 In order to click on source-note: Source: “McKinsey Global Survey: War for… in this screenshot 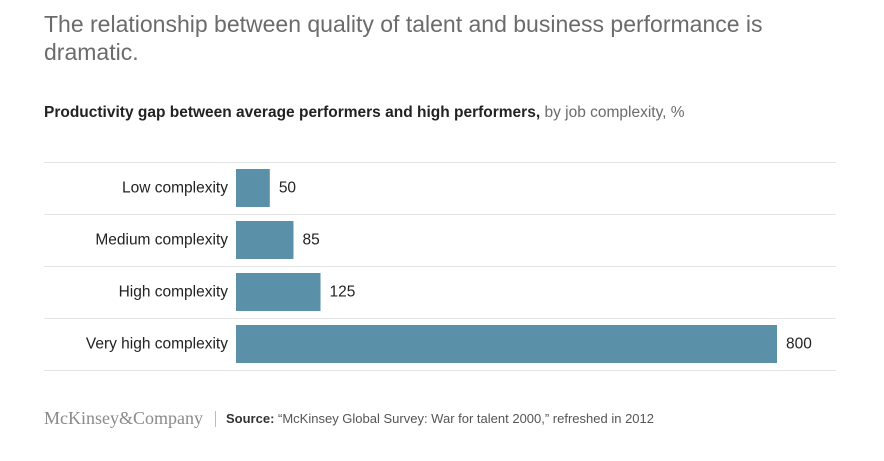, I will do `click(440, 418)`.